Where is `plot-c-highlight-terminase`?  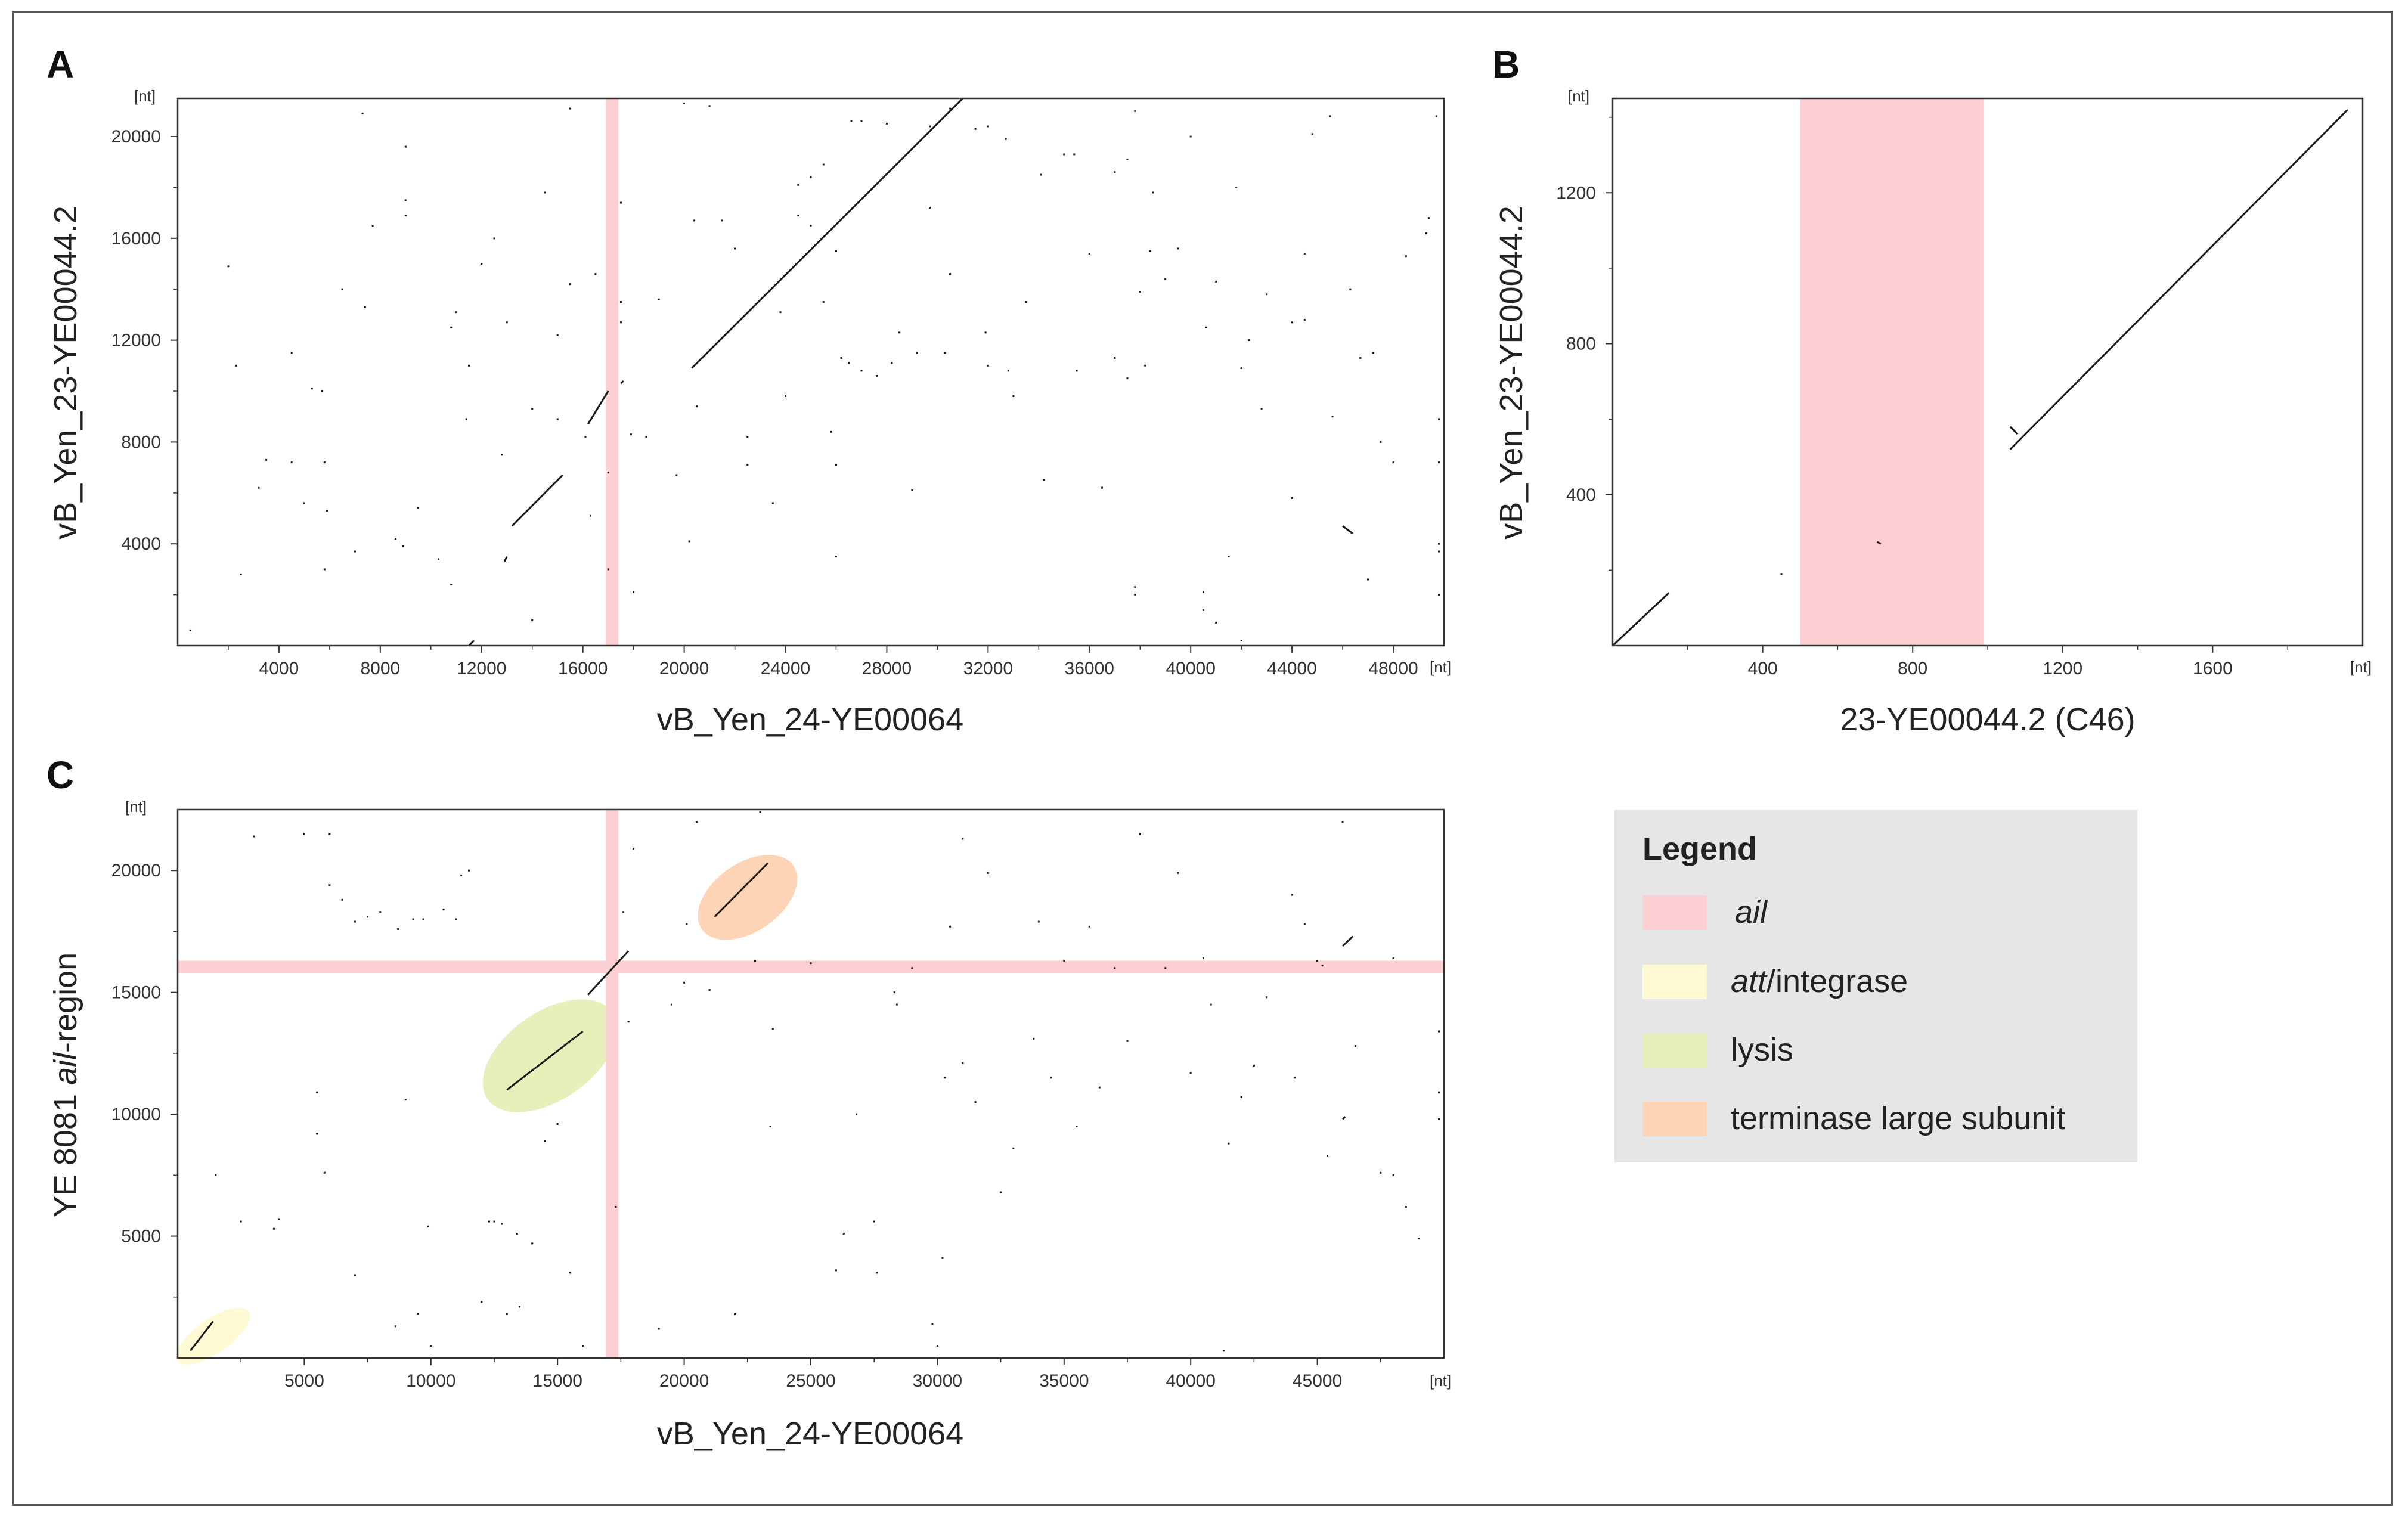
plot-c-highlight-terminase is located at coordinates (748, 897).